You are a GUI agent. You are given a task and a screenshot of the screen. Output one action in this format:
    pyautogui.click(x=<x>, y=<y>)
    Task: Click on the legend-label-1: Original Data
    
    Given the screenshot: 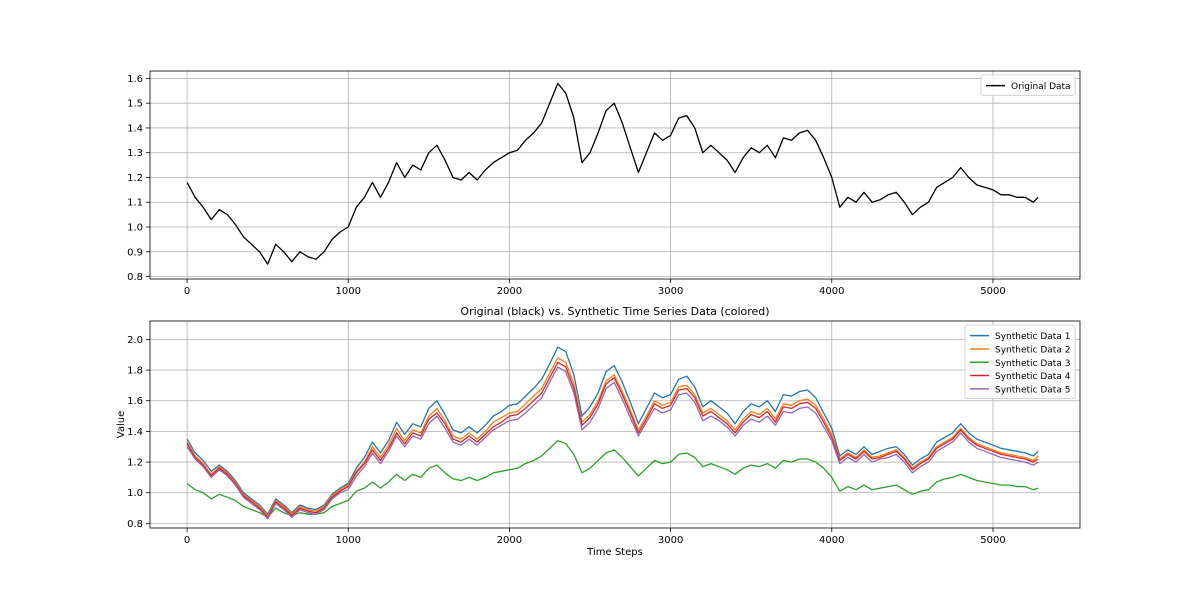 What is the action you would take?
    pyautogui.click(x=1041, y=87)
    